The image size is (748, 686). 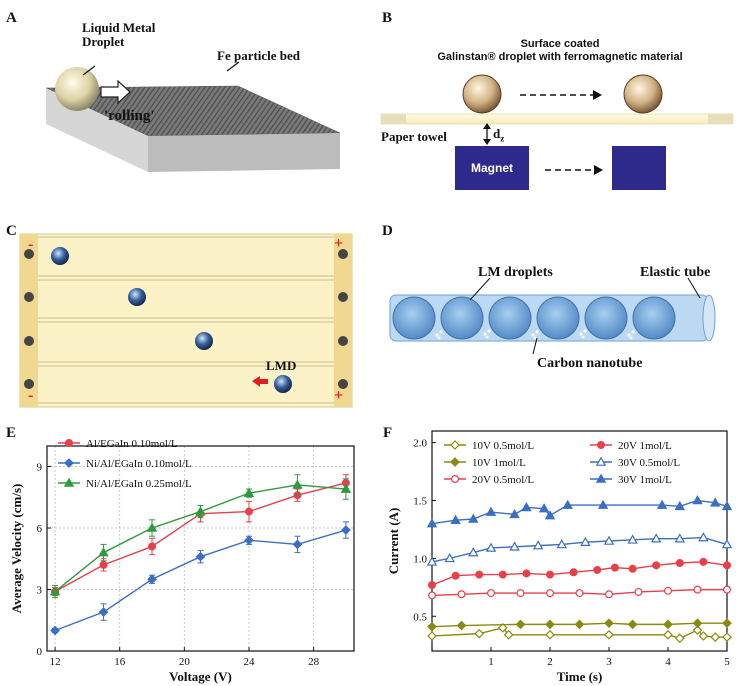 I want to click on x-tick-label: 3, so click(x=609, y=662).